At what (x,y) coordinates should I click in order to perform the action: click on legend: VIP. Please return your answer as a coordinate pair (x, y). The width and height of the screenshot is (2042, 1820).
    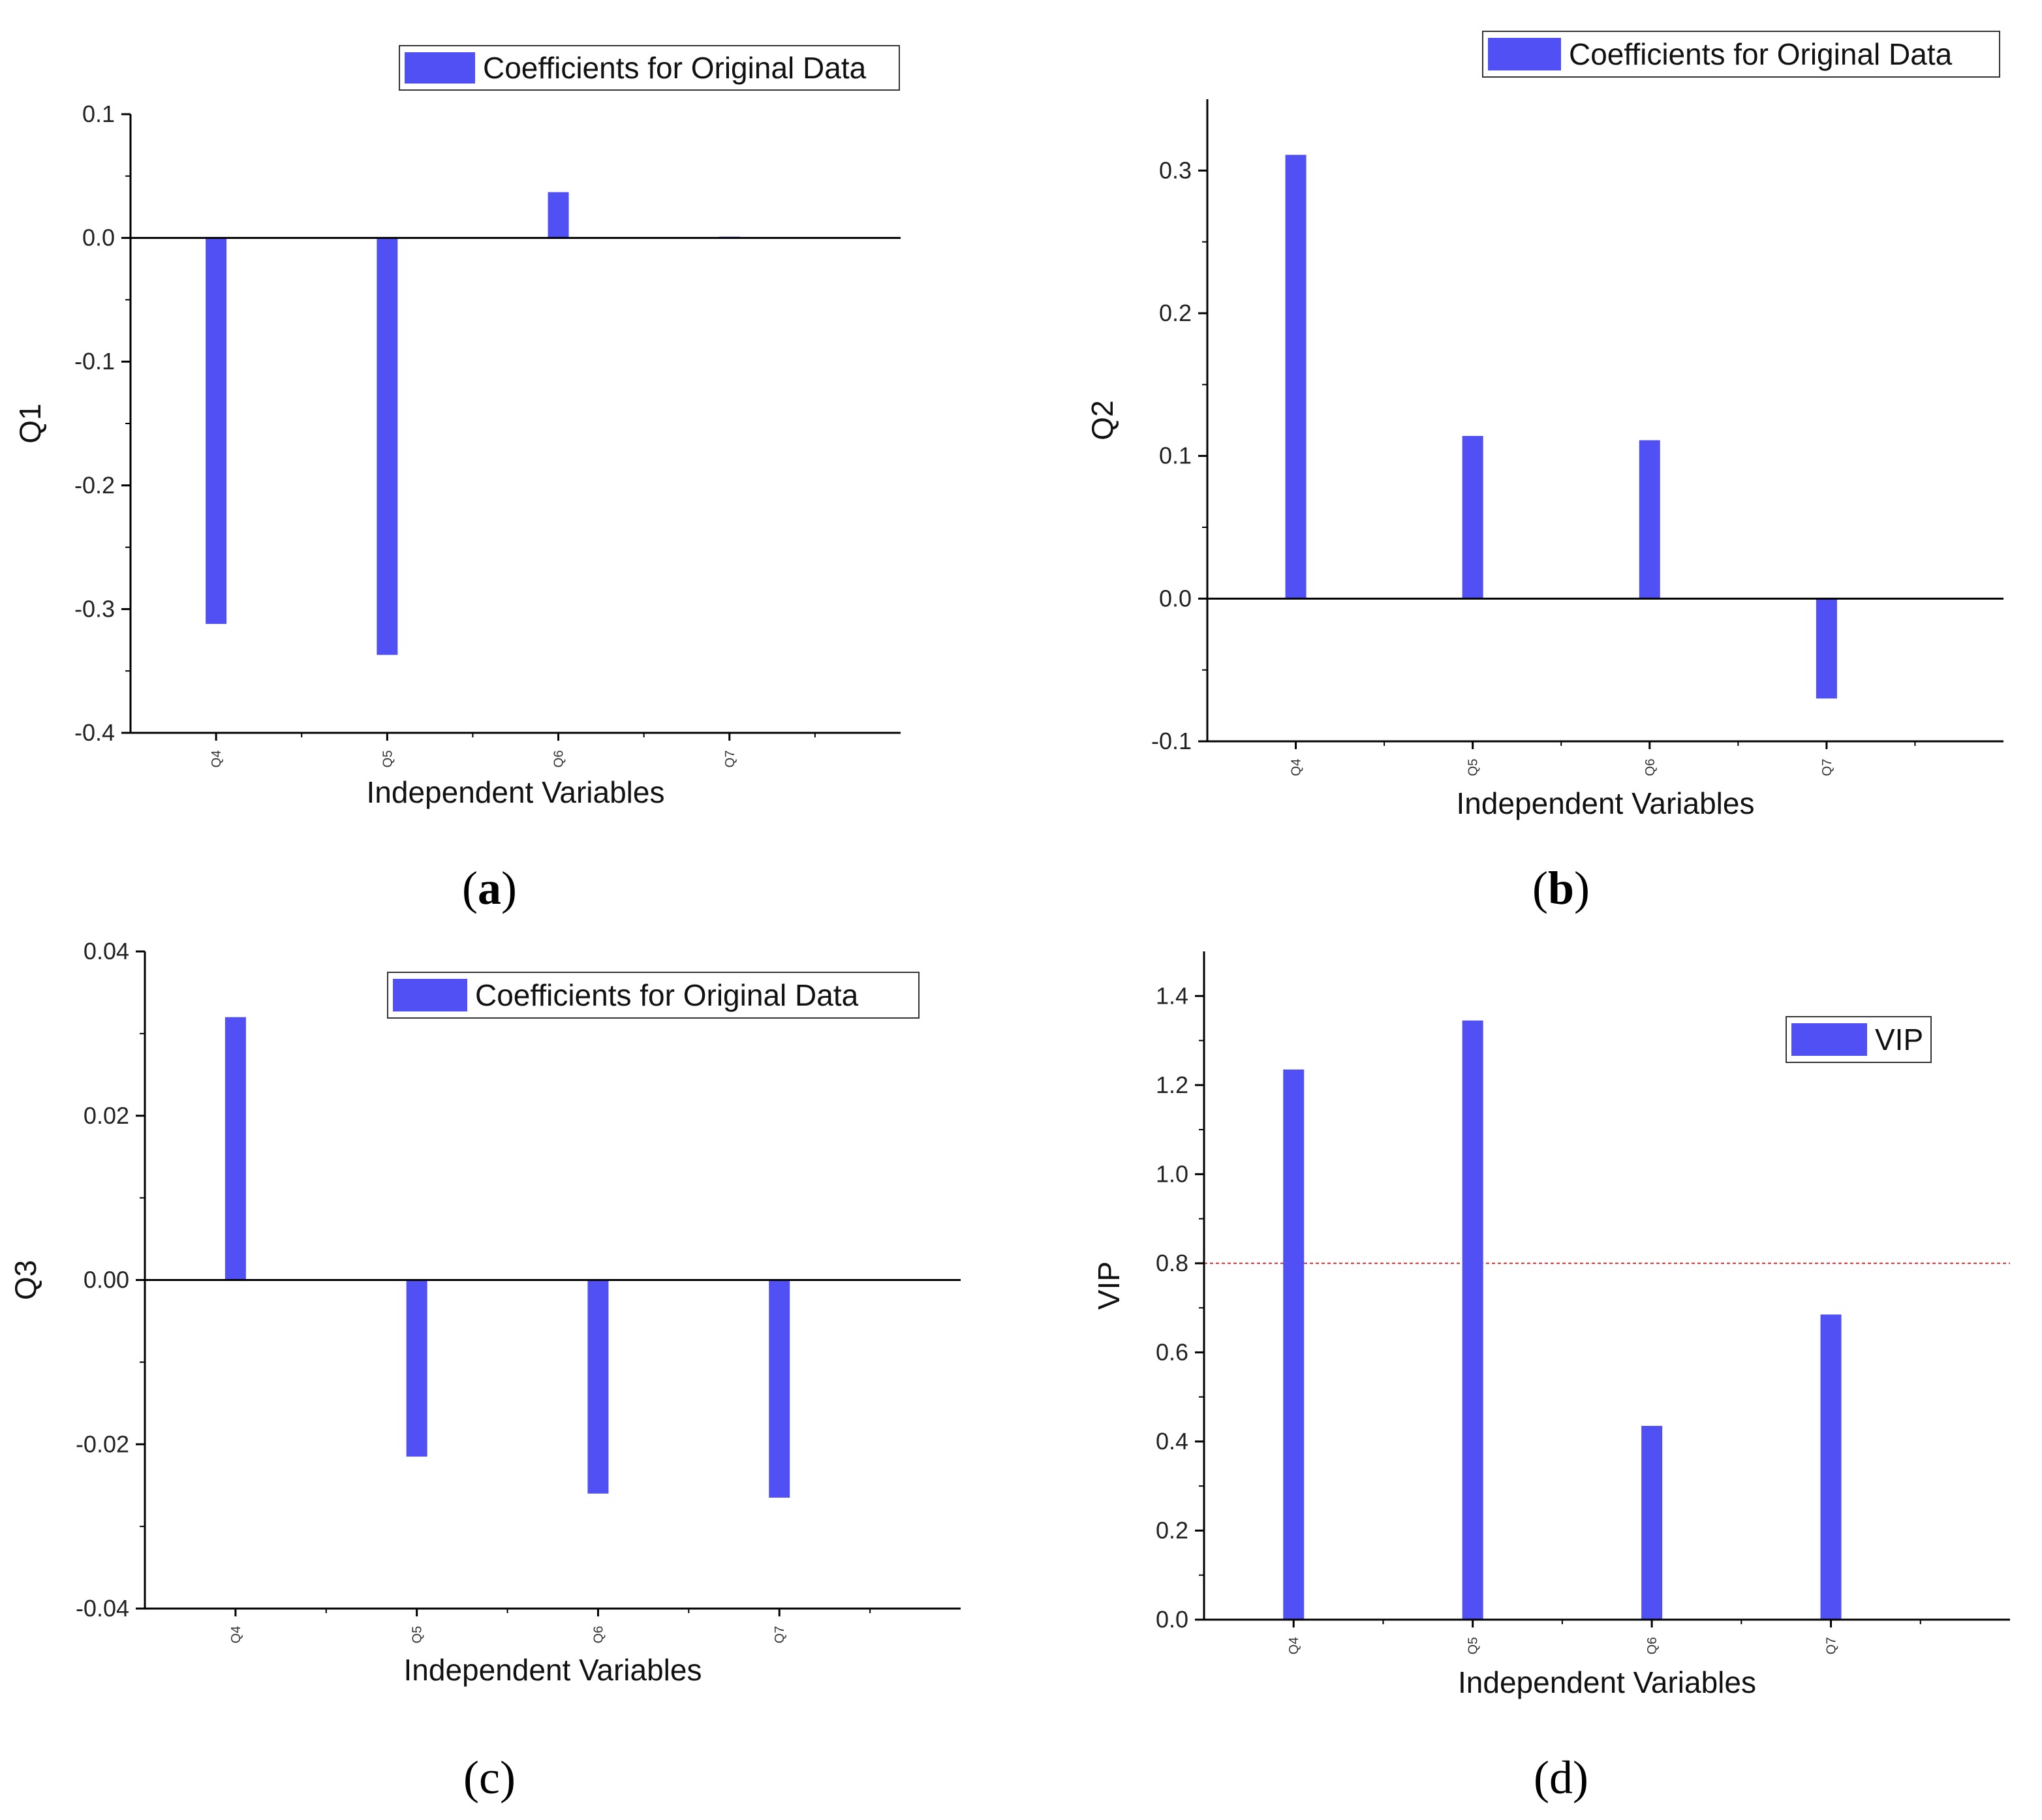
    Looking at the image, I should click on (1859, 1039).